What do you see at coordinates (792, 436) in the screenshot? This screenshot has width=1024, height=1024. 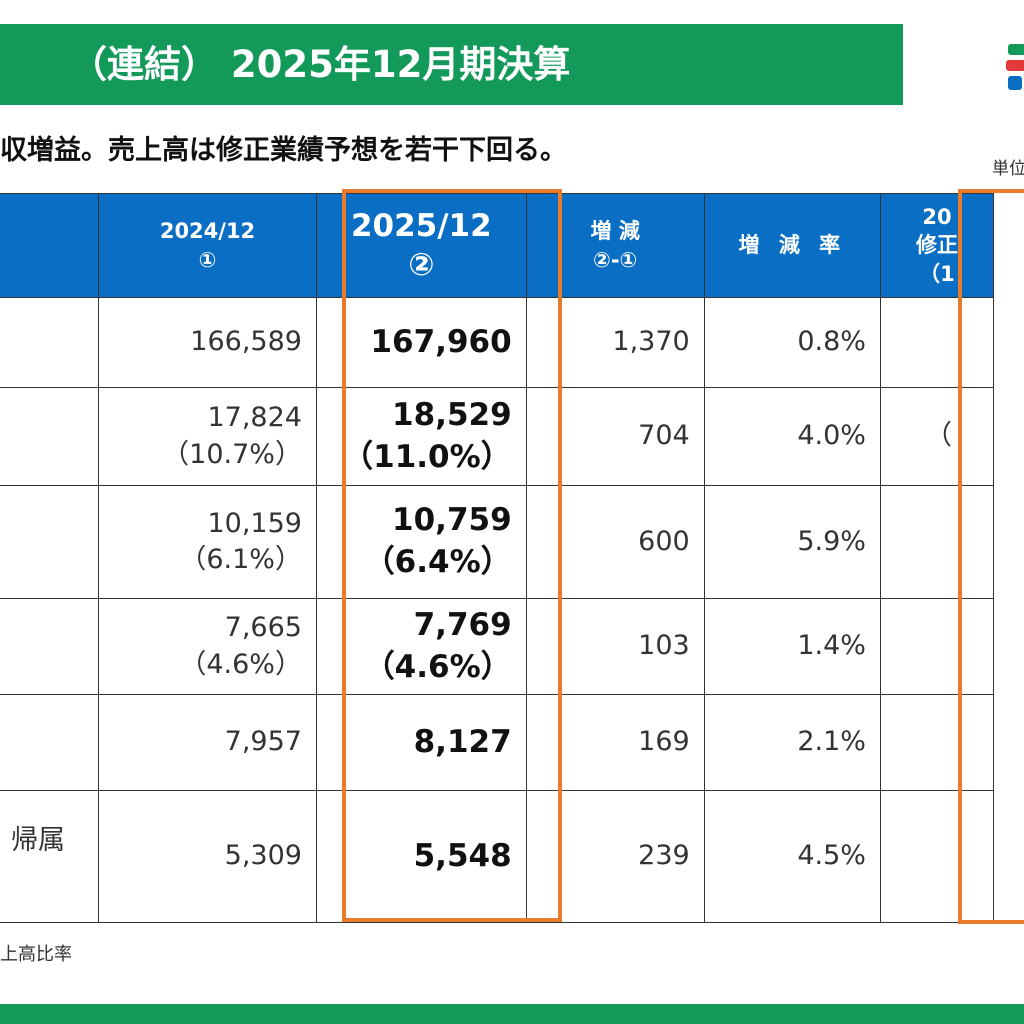 I see `change-rate-value: 4.0%` at bounding box center [792, 436].